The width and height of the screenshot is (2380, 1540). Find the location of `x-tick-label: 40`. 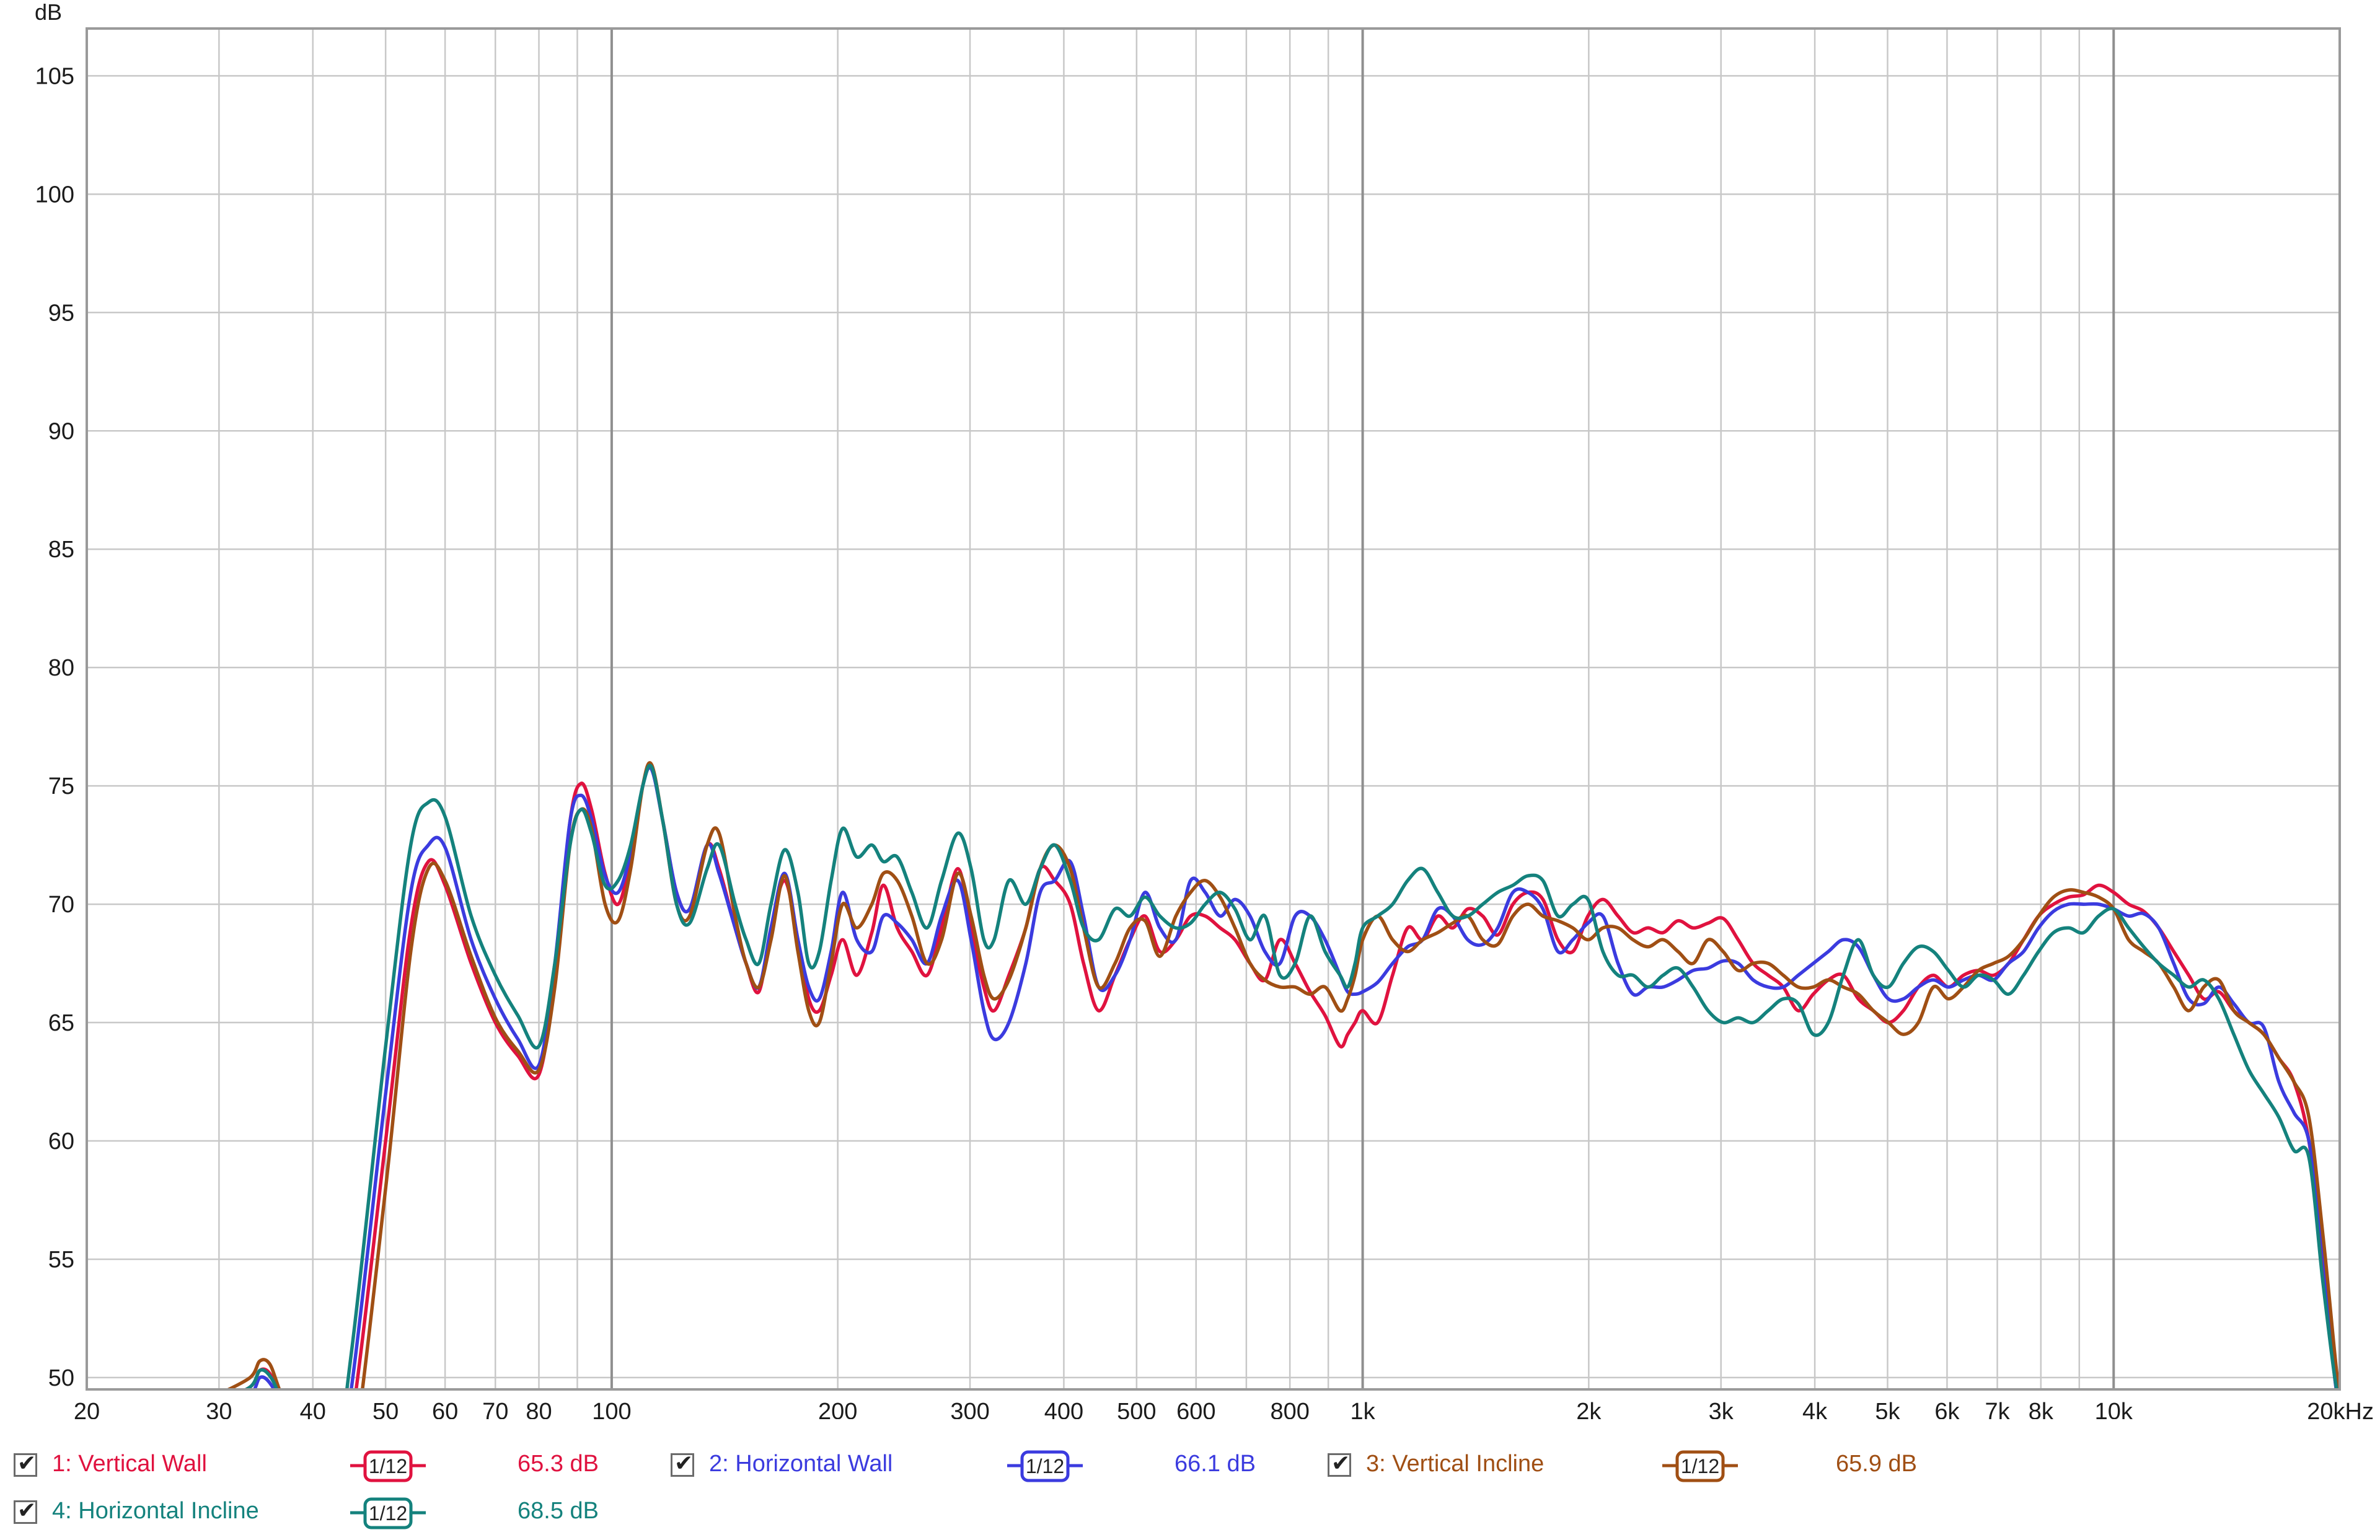

x-tick-label: 40 is located at coordinates (313, 1409).